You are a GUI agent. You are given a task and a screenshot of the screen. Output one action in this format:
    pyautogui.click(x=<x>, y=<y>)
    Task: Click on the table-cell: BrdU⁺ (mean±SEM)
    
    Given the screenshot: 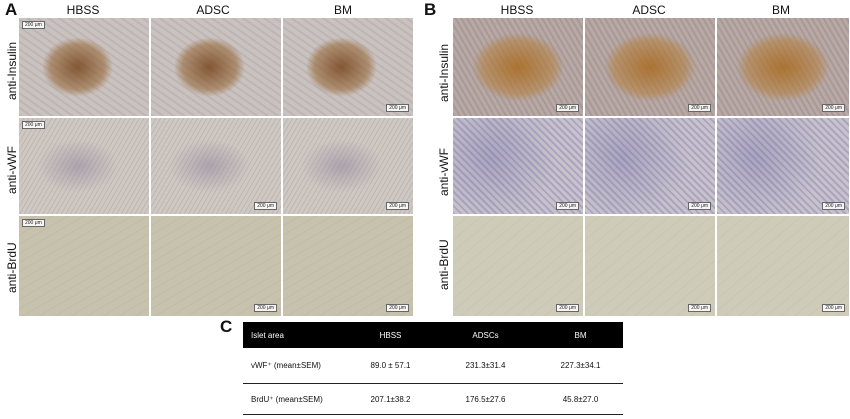 What is the action you would take?
    pyautogui.click(x=295, y=399)
    